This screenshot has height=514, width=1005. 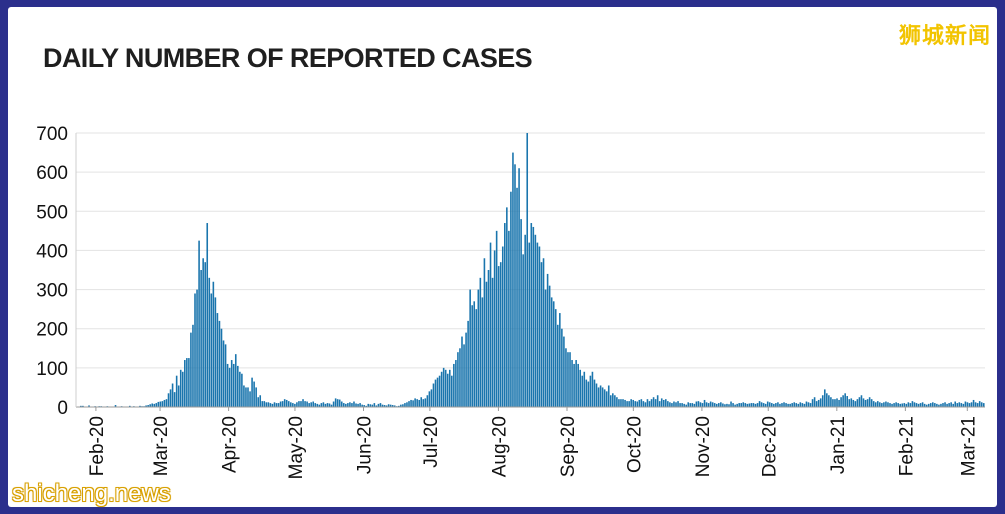 What do you see at coordinates (161, 446) in the screenshot?
I see `x-tick-label: Mar-20` at bounding box center [161, 446].